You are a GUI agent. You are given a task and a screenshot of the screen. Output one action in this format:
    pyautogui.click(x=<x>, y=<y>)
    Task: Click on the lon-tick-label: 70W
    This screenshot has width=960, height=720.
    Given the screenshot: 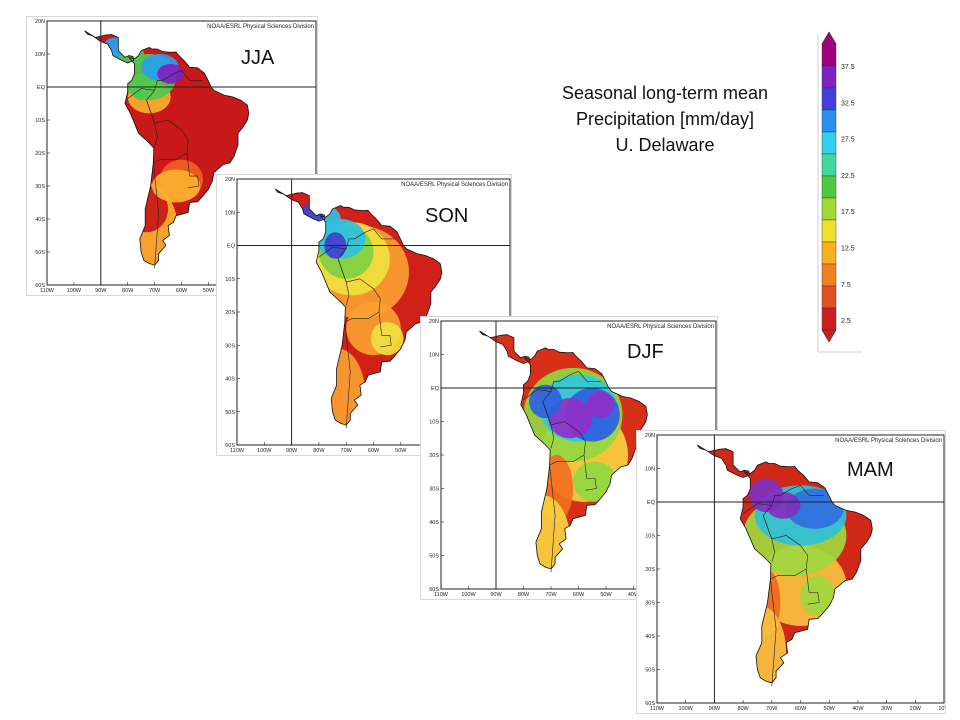 What is the action you would take?
    pyautogui.click(x=772, y=709)
    